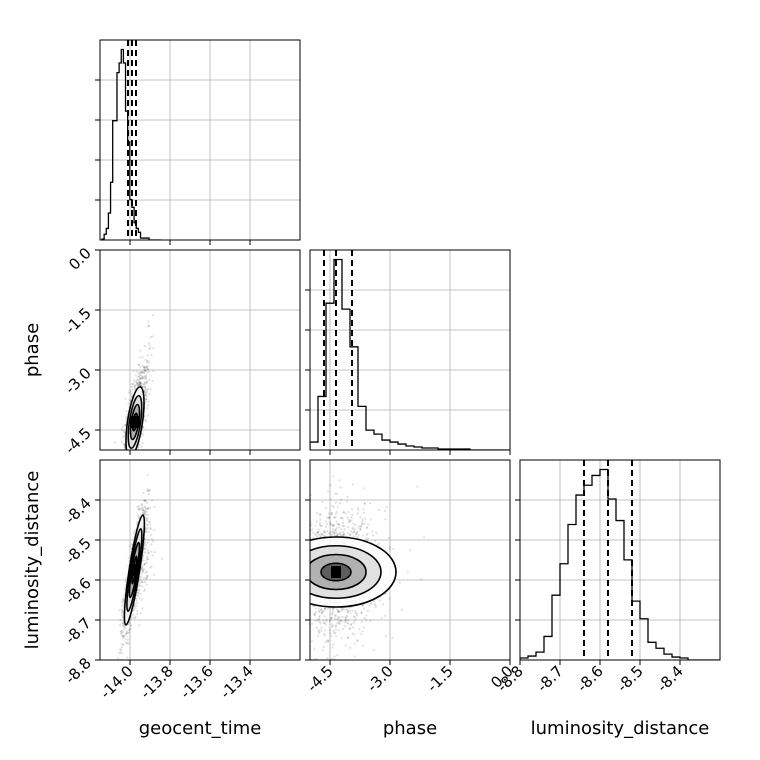 The width and height of the screenshot is (760, 760). I want to click on xlabel-geocent-time: geocent_time, so click(200, 728).